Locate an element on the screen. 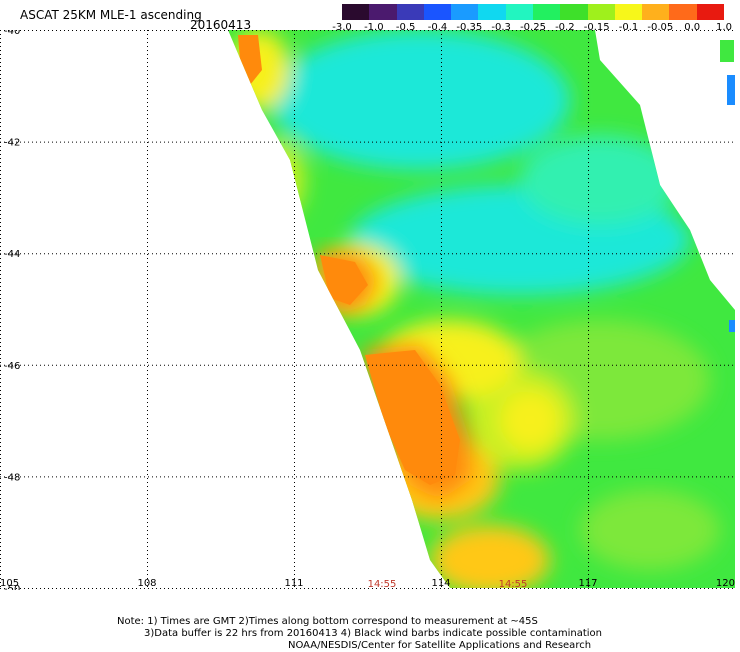 Image resolution: width=740 pixels, height=652 pixels. latitude-label: -40 is located at coordinates (12, 33).